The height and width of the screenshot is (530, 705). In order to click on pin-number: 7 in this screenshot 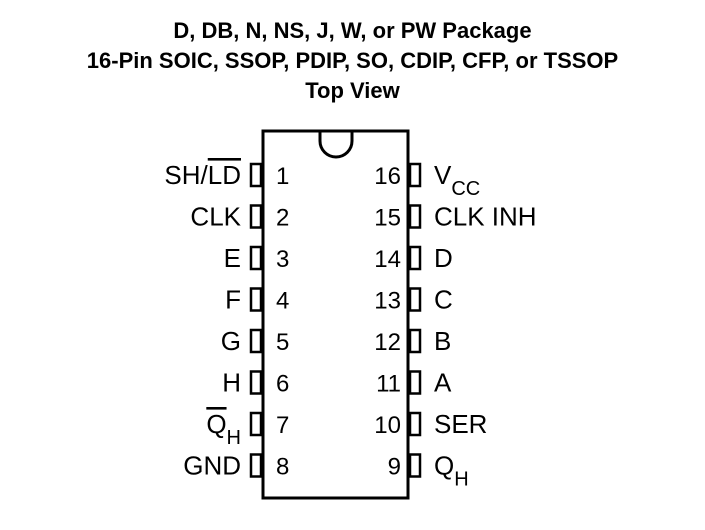, I will do `click(282, 425)`.